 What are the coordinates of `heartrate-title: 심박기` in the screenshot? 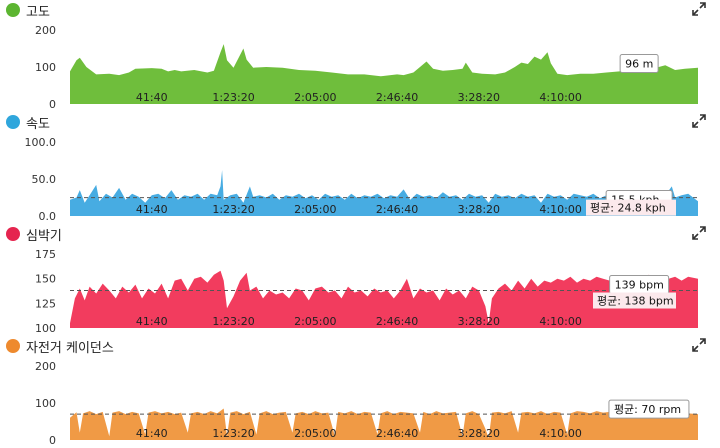 It's located at (44, 236).